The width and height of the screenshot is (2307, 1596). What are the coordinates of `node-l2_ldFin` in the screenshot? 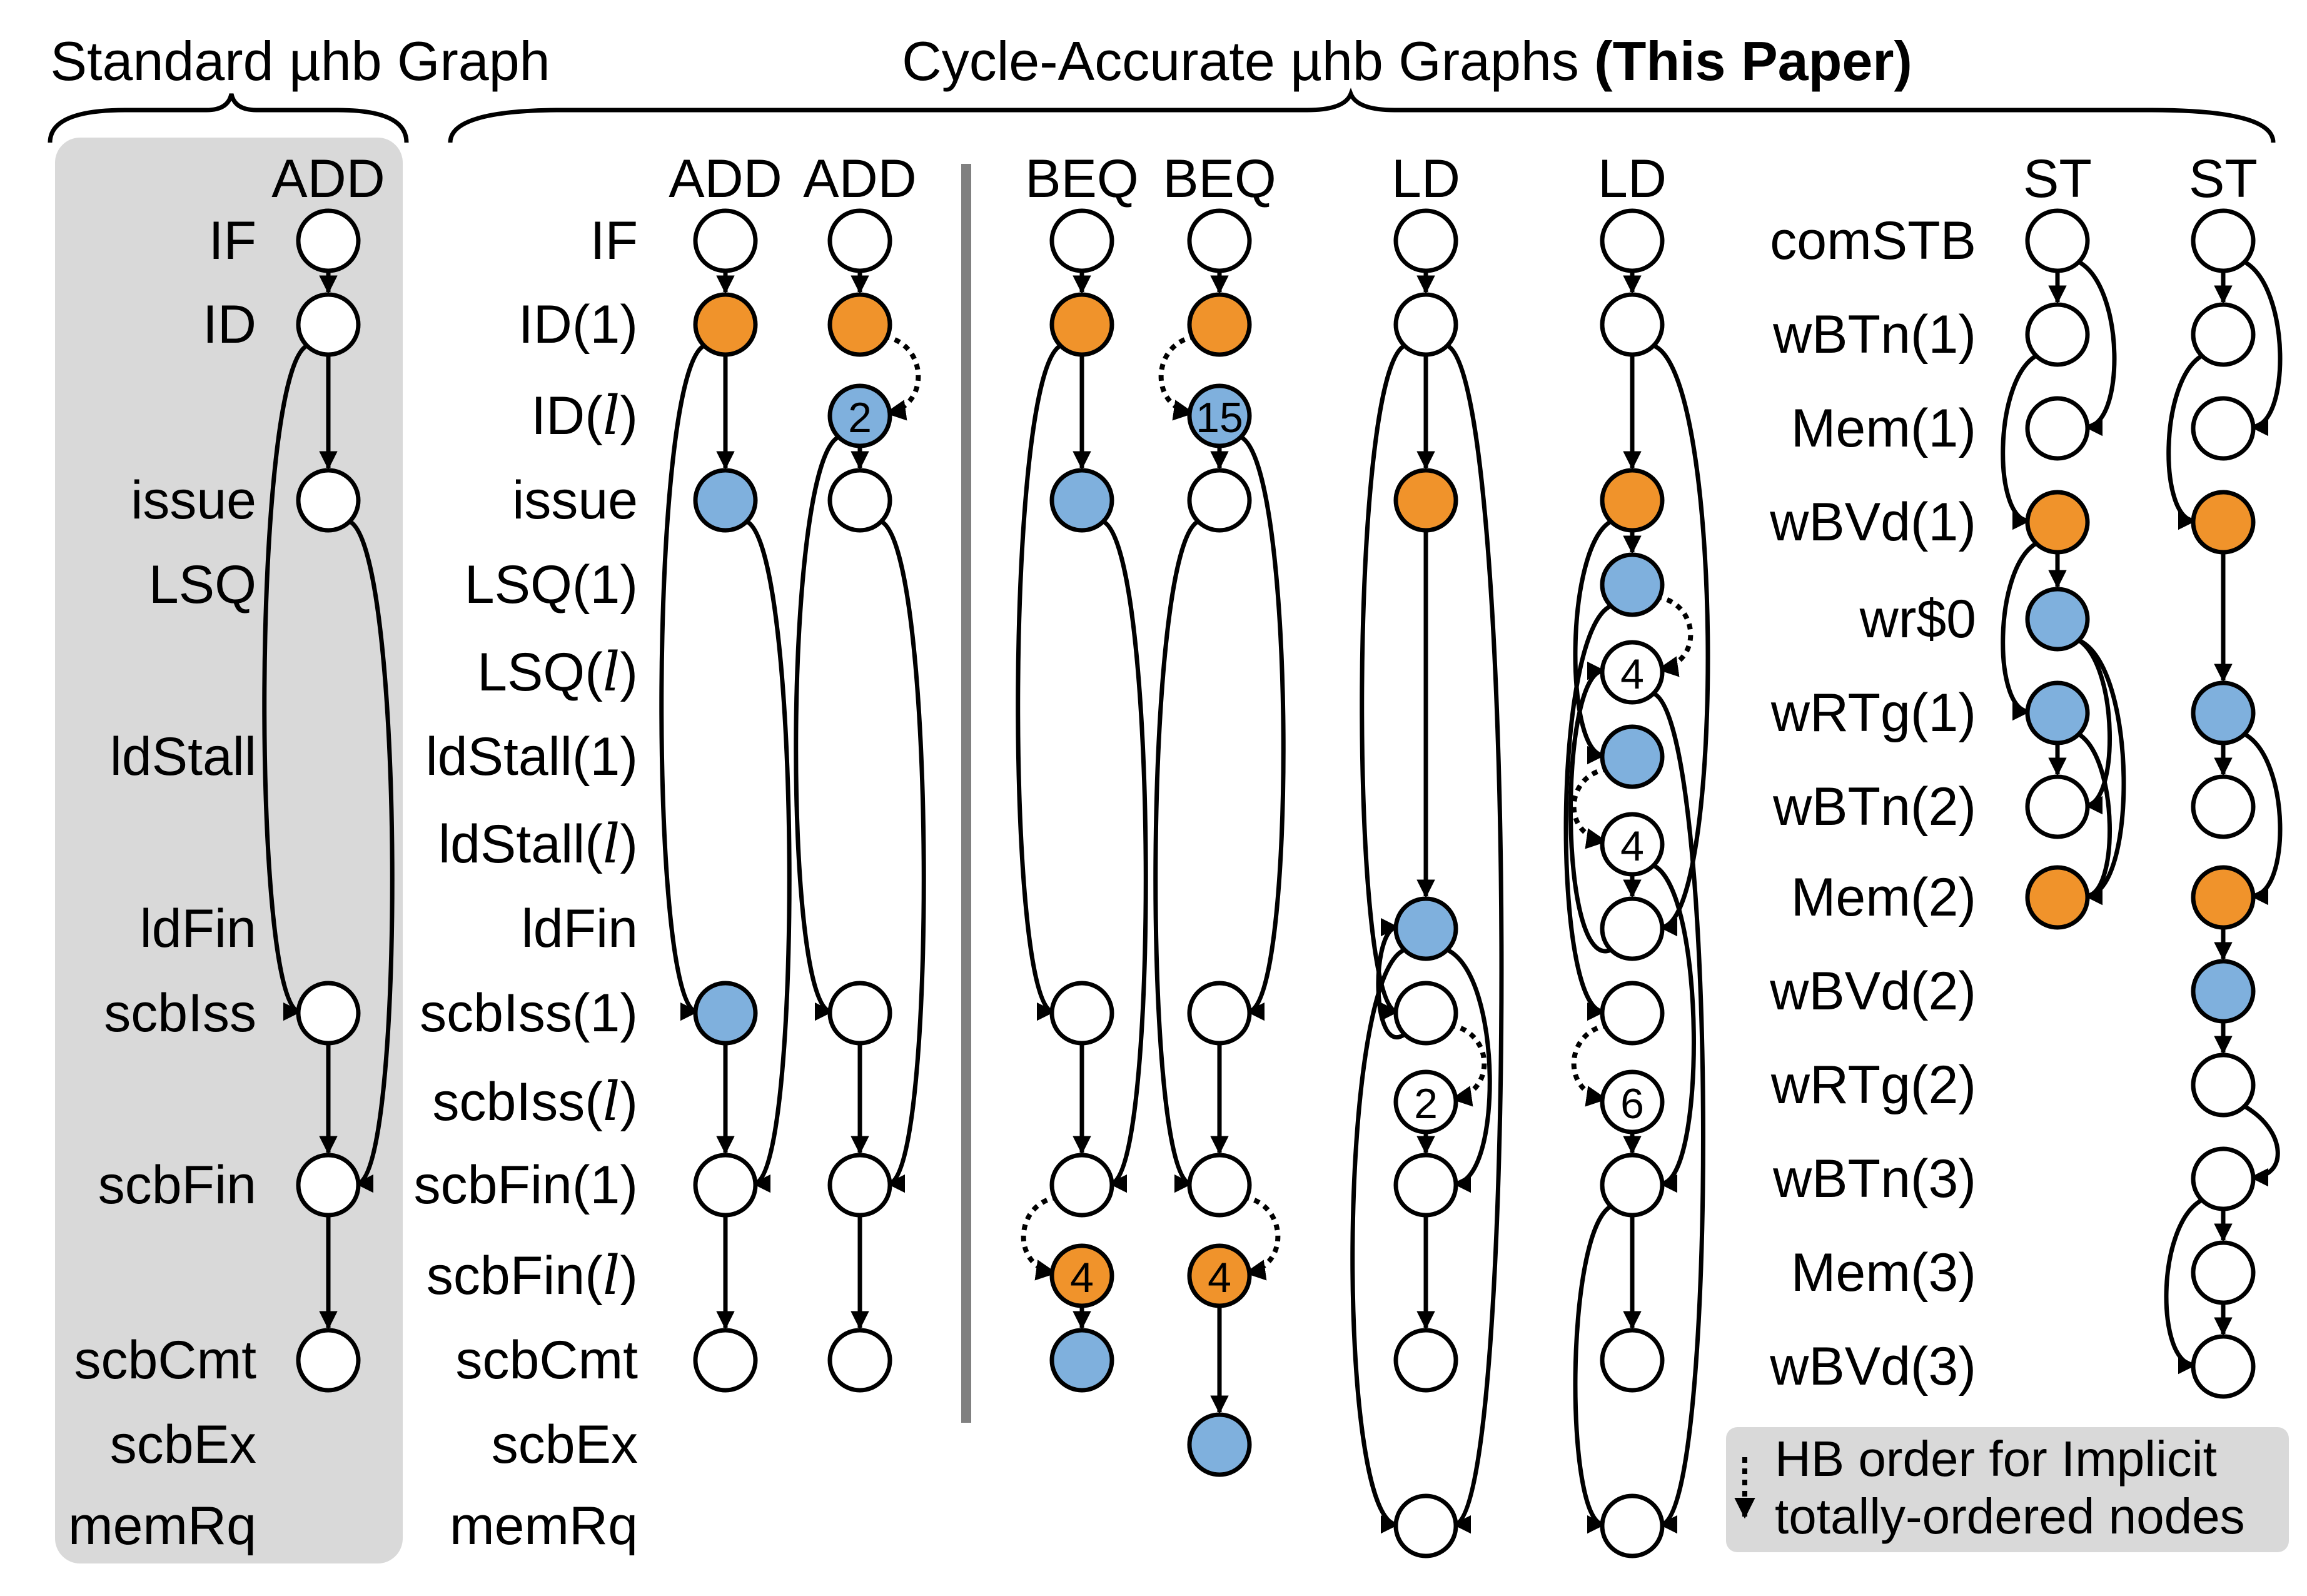 It's located at (1632, 928).